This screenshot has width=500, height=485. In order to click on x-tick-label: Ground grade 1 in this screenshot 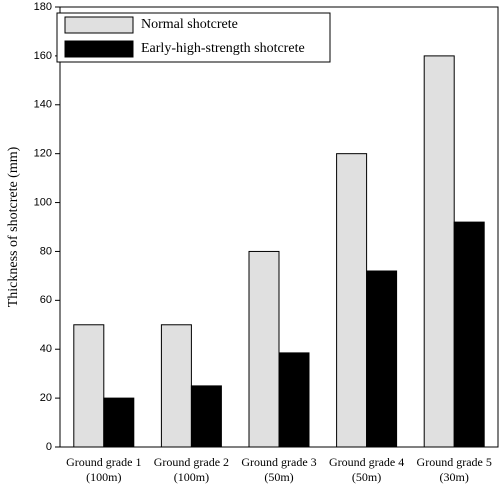, I will do `click(103, 462)`.